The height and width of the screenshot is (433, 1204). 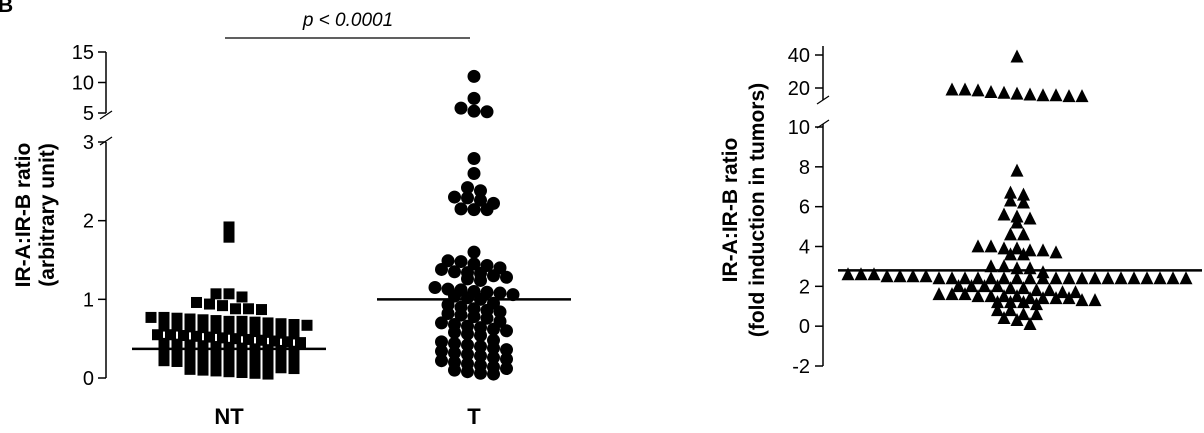 I want to click on left-y-tick-label: 10, so click(x=83, y=84).